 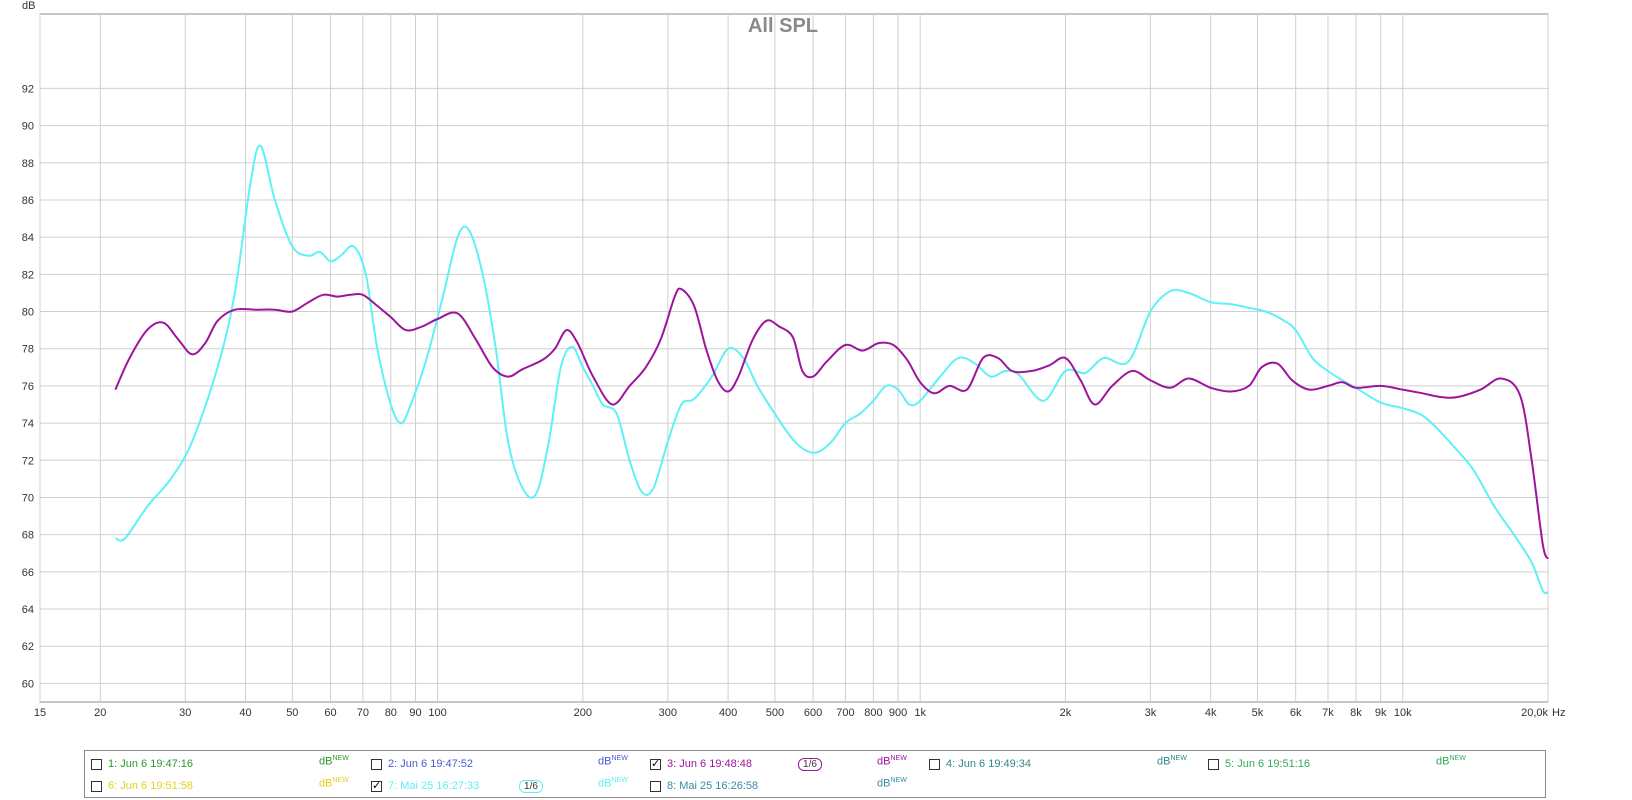 I want to click on y-tick-label: 82, so click(x=28, y=275).